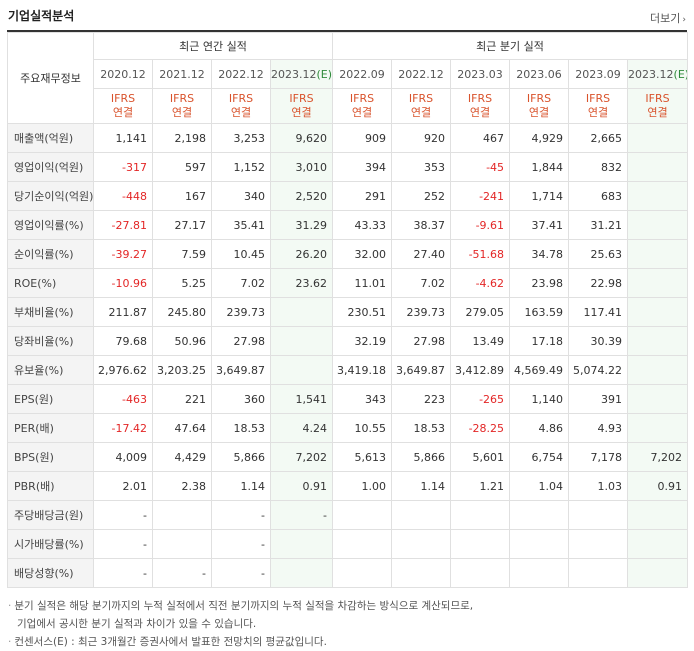 Image resolution: width=694 pixels, height=651 pixels. Describe the element at coordinates (348, 573) in the screenshot. I see `table-row: 배당성향(%) - - -` at that location.